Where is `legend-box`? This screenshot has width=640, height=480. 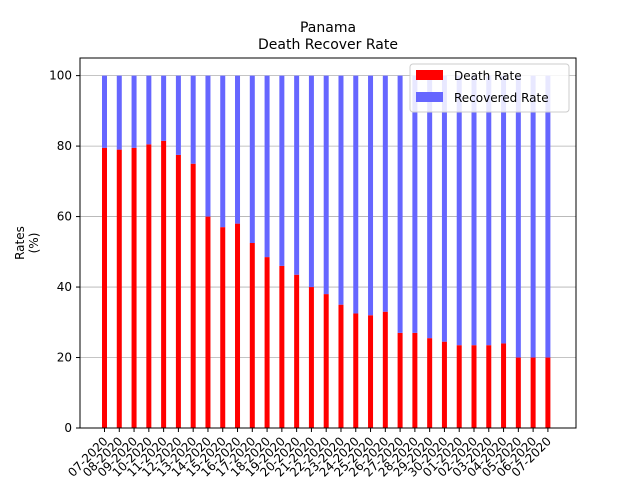
legend-box is located at coordinates (489, 88).